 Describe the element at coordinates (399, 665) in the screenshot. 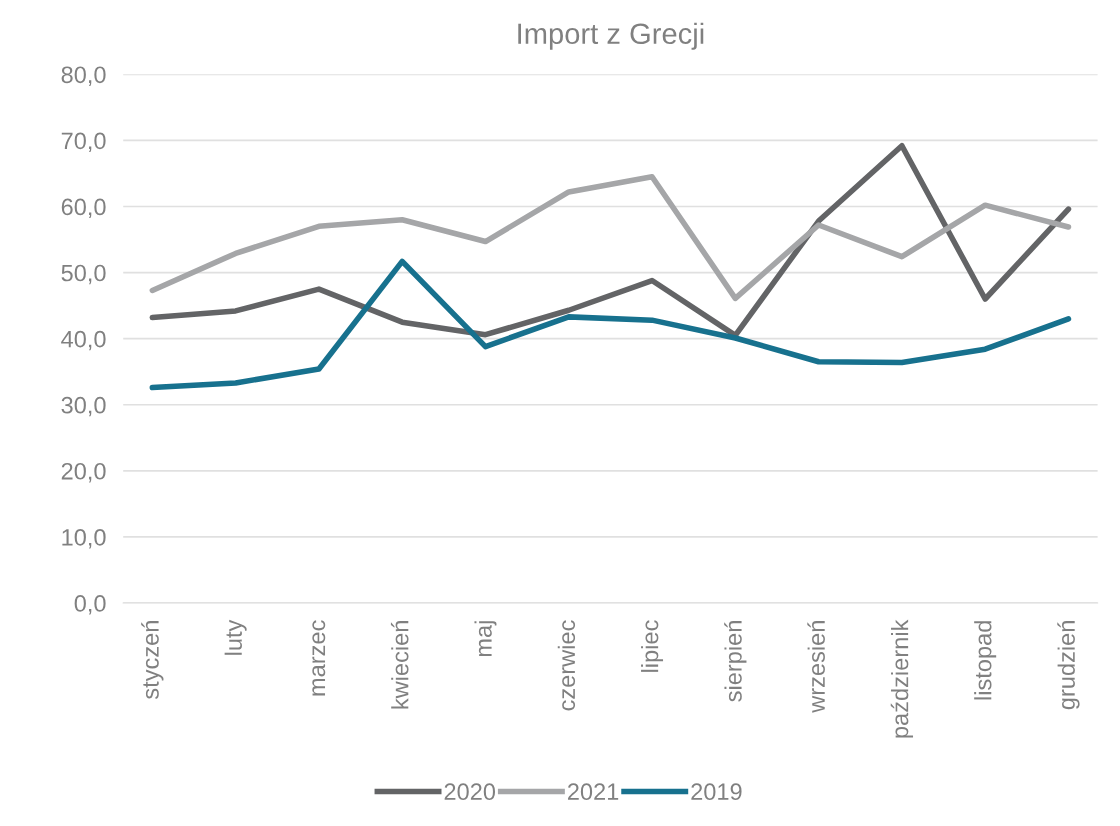

I see `x-tick-label: kwiecień` at that location.